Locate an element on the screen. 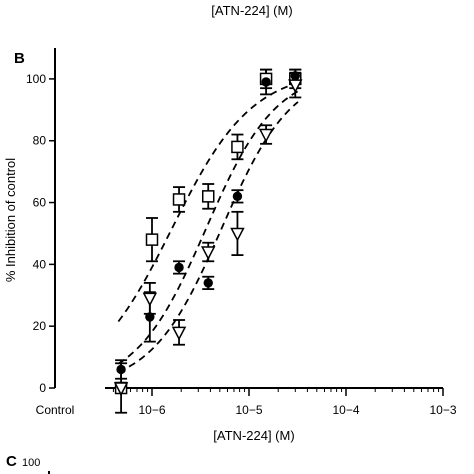 This screenshot has height=474, width=474. panel-c-partial-tick: 100 is located at coordinates (31, 463).